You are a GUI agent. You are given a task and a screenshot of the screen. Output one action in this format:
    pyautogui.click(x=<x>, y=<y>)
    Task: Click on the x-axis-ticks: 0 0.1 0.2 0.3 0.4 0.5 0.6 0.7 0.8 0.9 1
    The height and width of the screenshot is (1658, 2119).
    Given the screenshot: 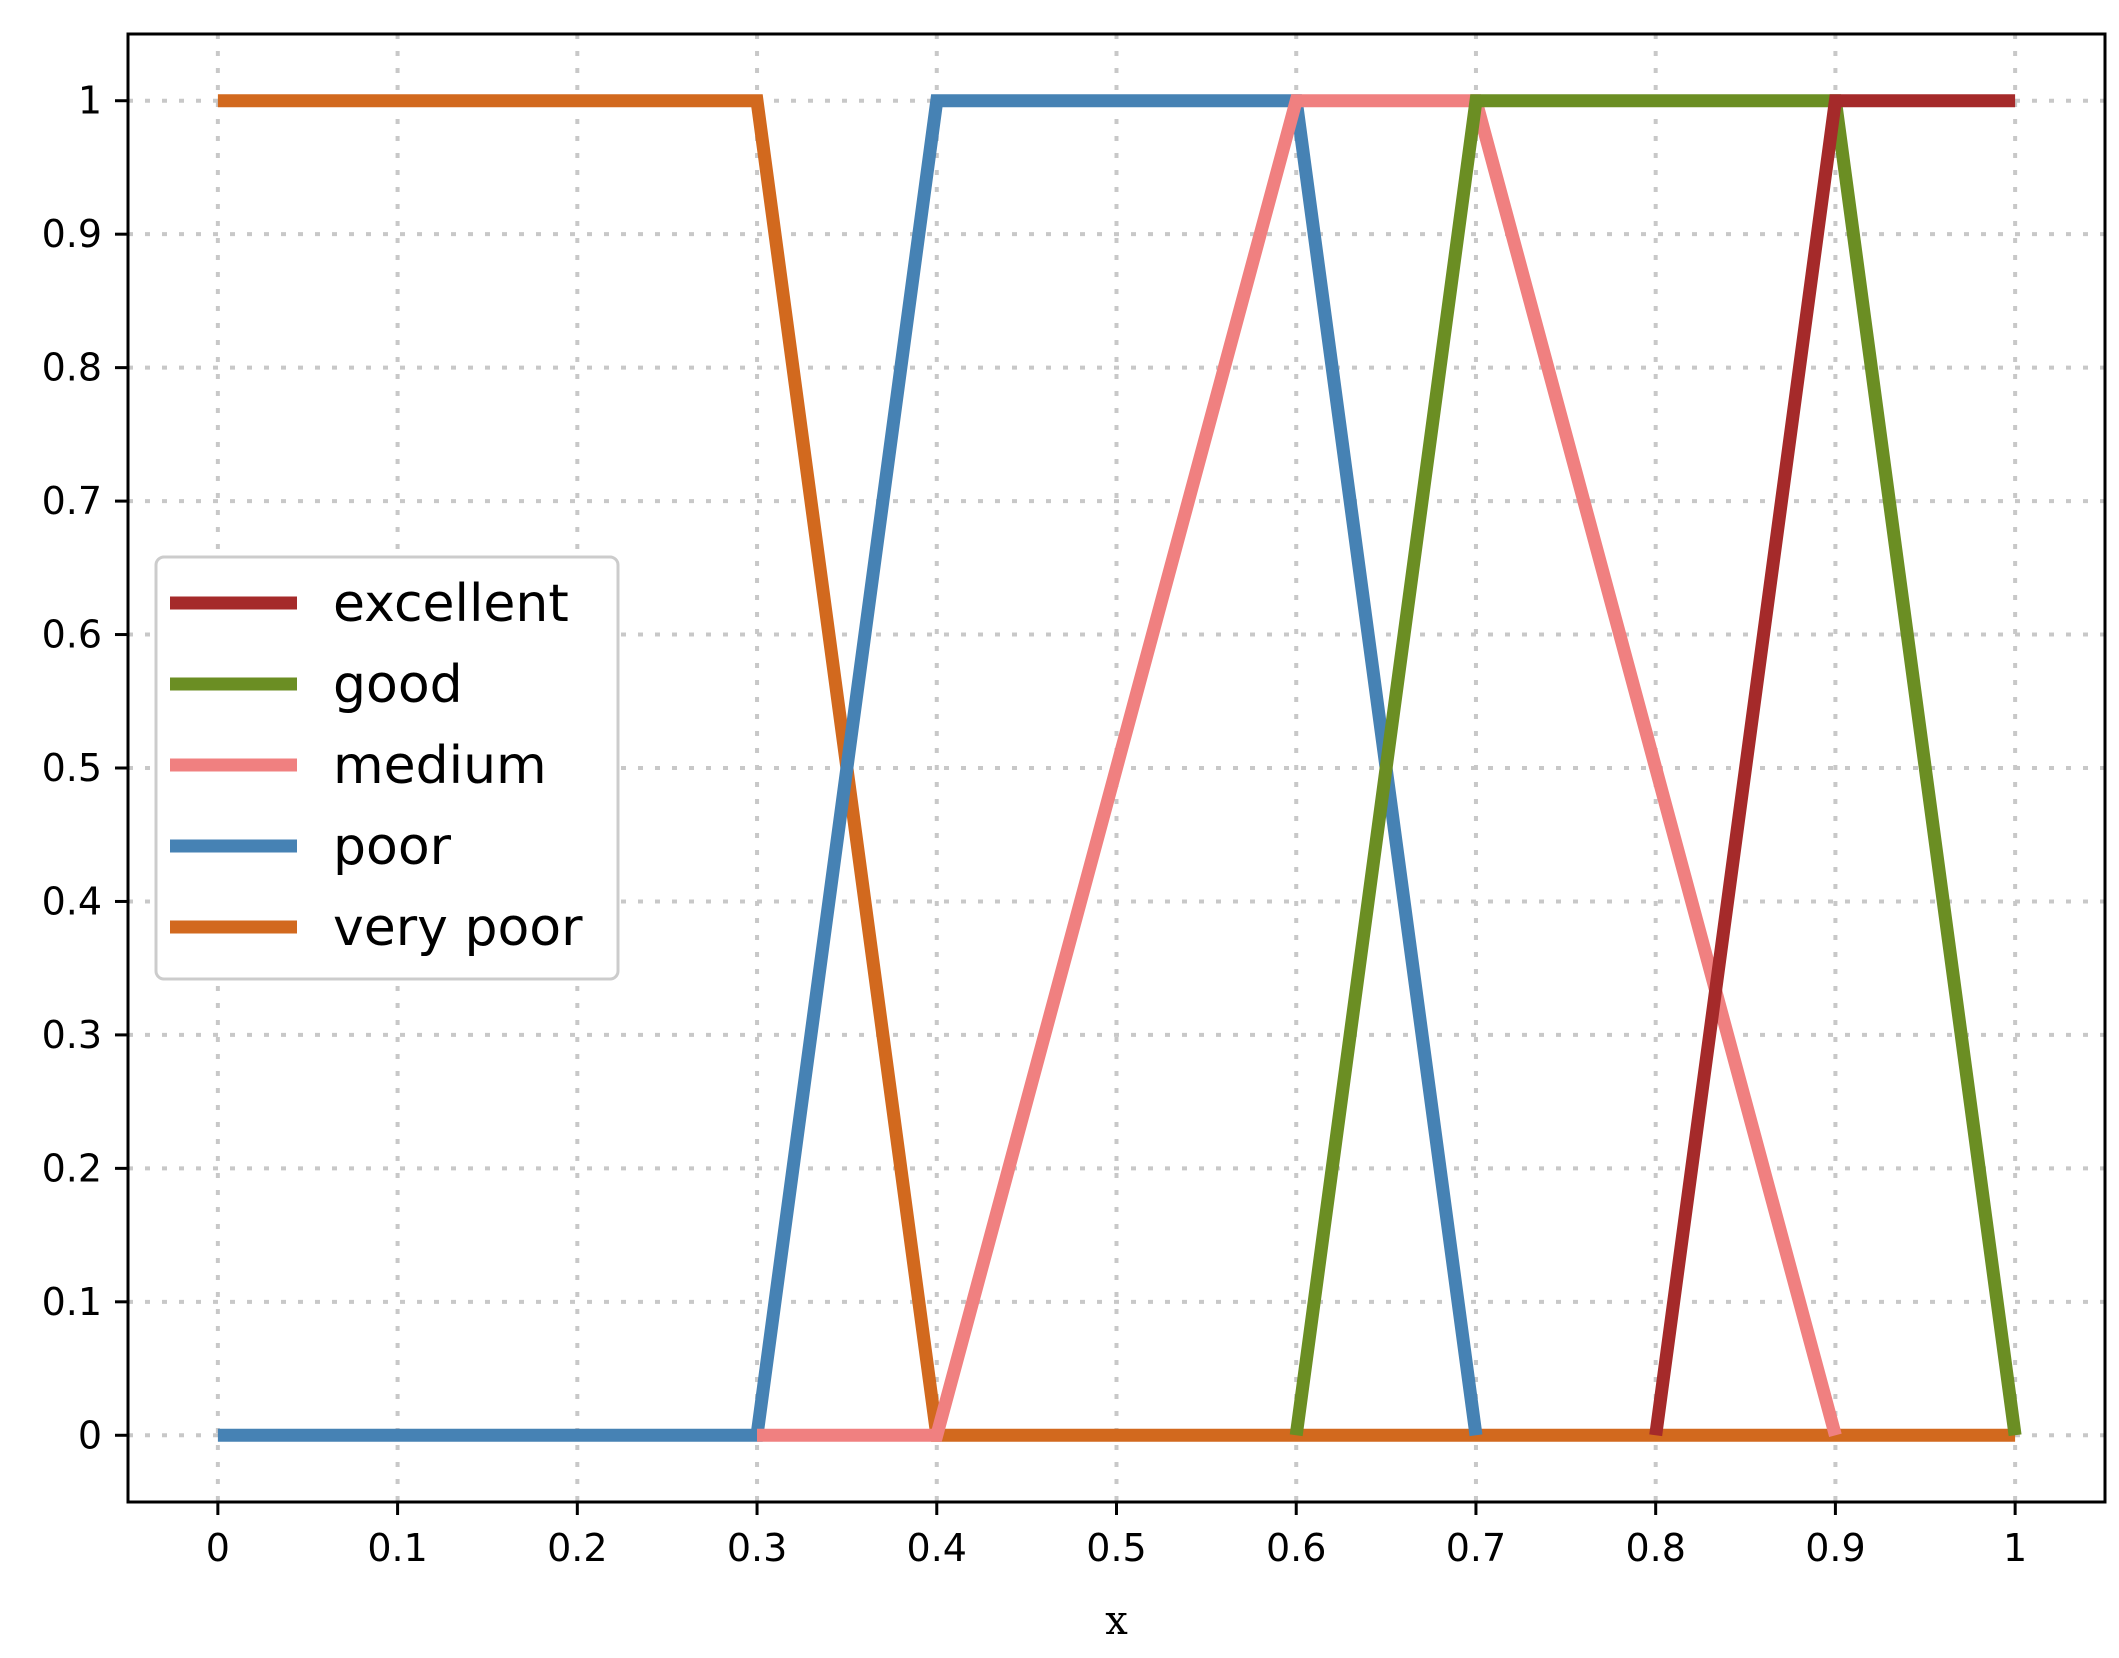 What is the action you would take?
    pyautogui.click(x=1116, y=1536)
    